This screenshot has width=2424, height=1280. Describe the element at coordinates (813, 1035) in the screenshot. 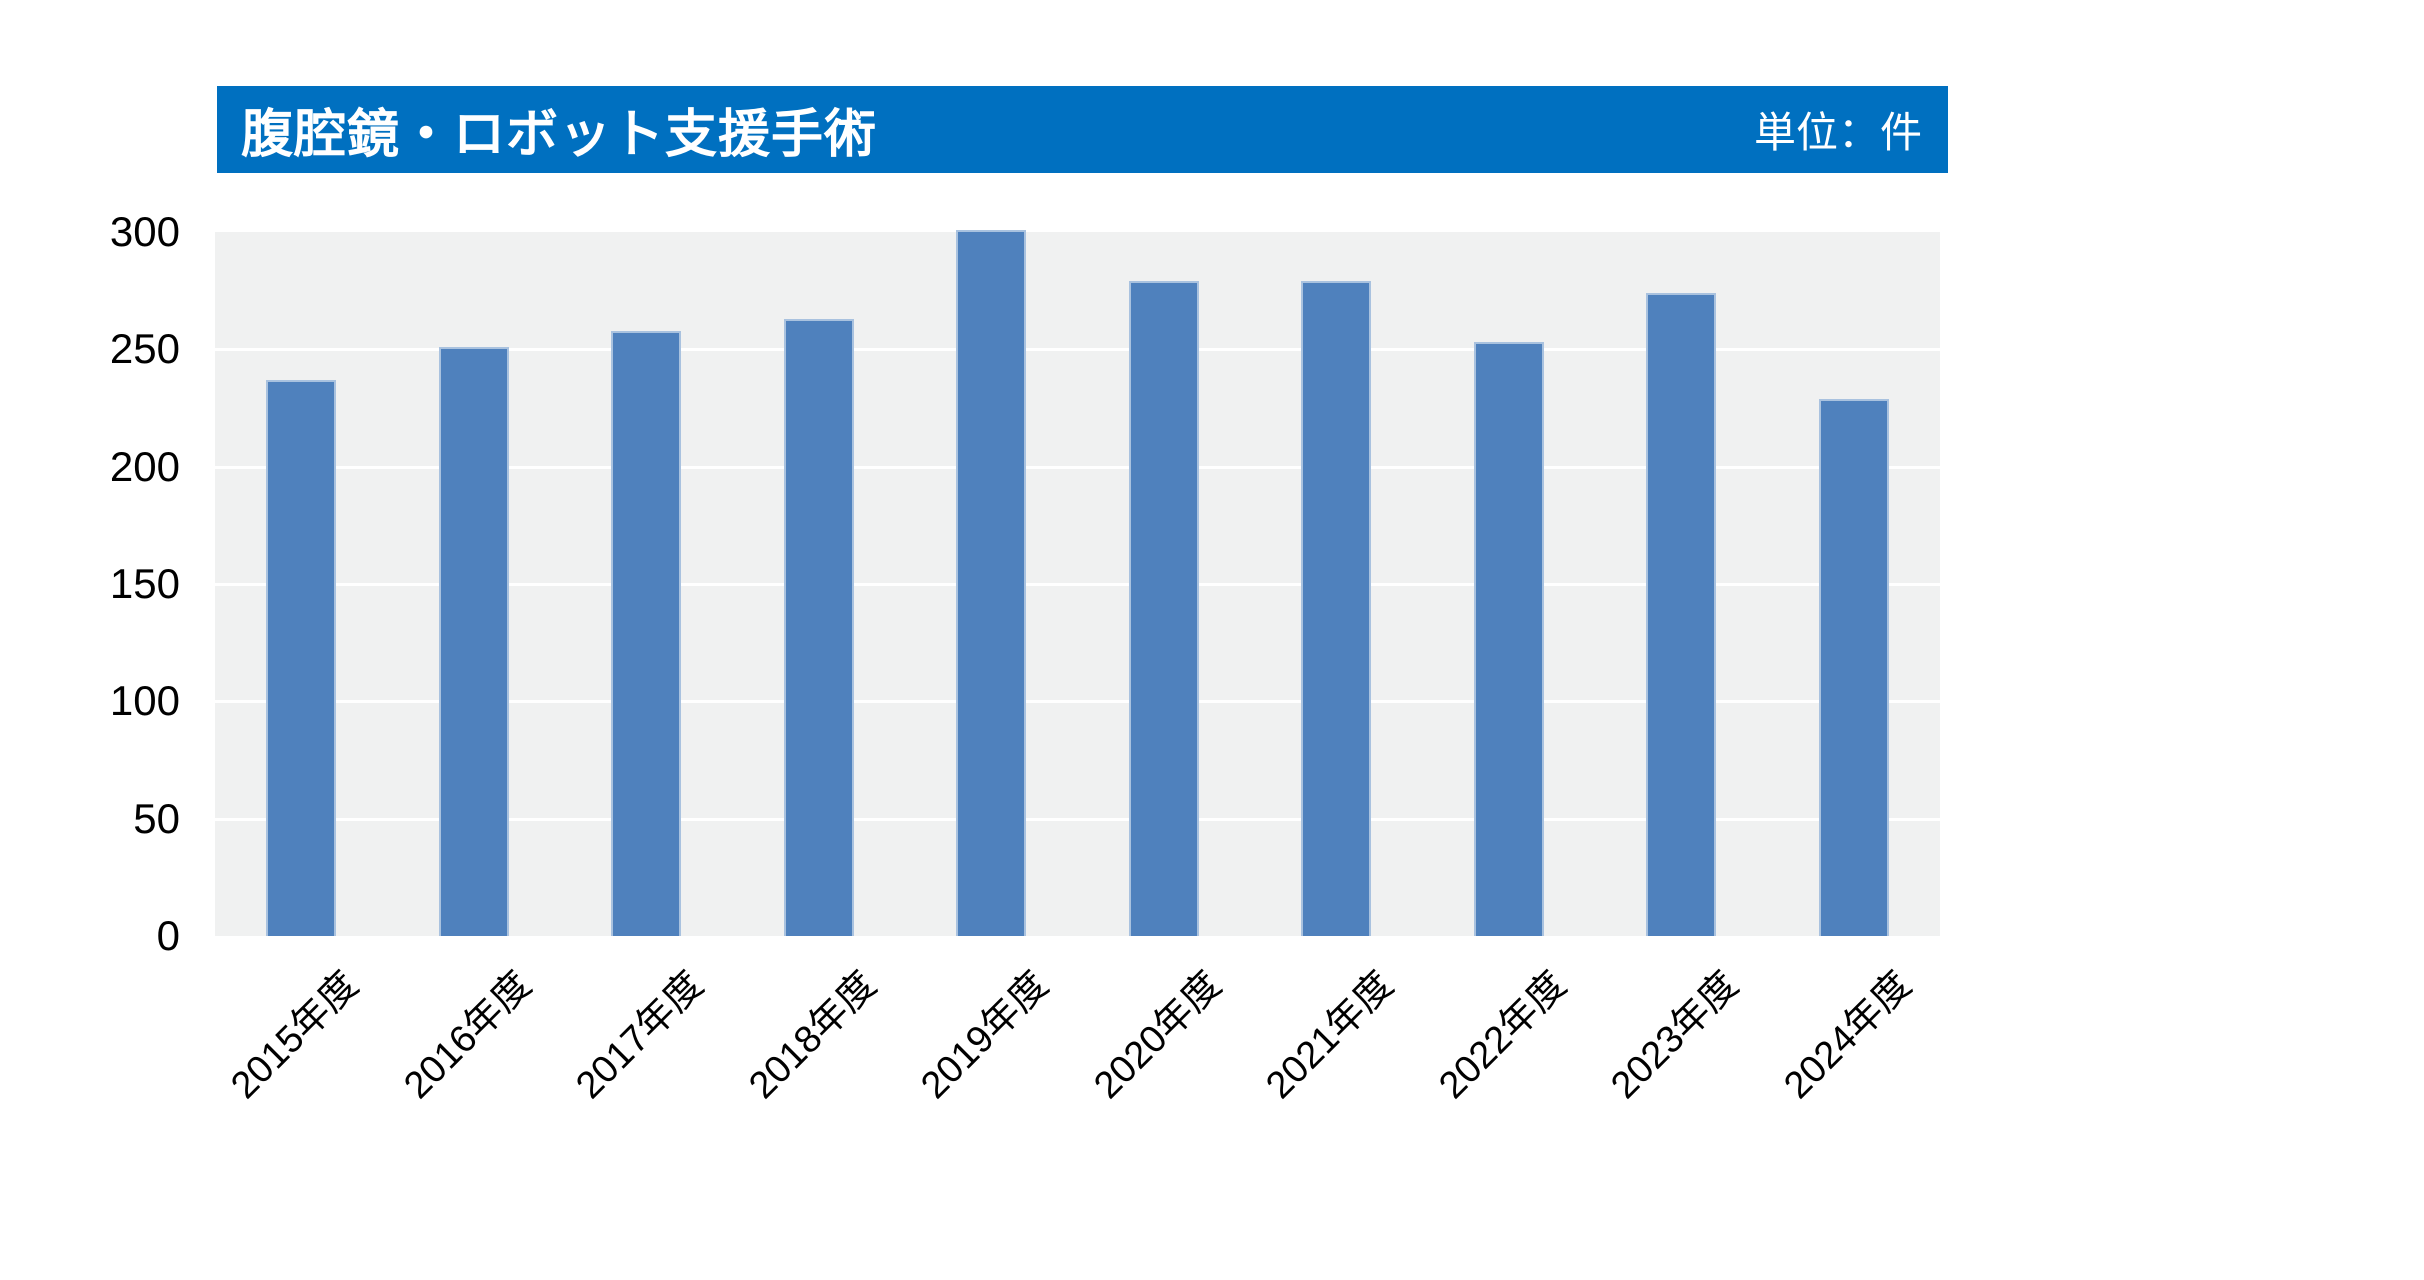

I see `x-tick-label-2018年度: 2018年度` at that location.